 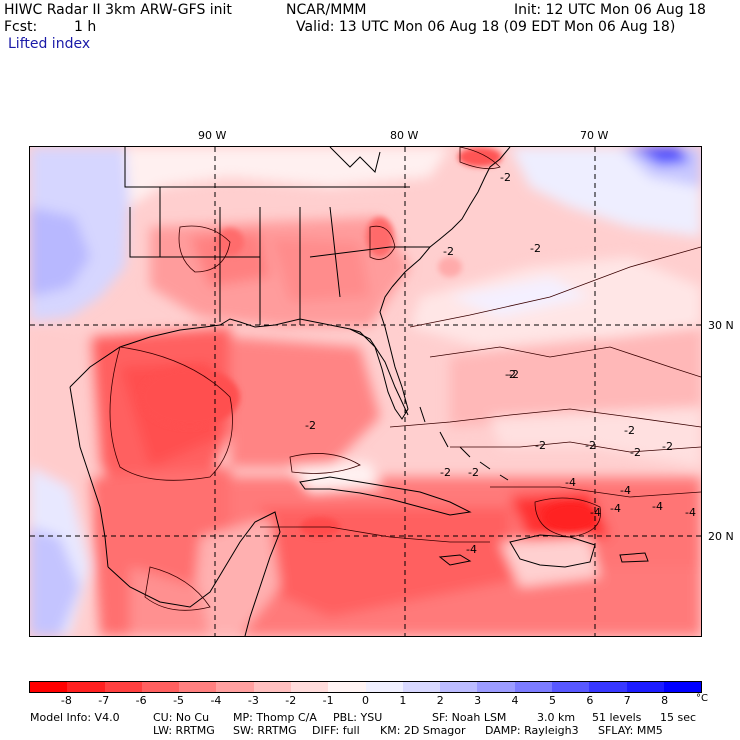 I want to click on colorbar-tick-label: -2, so click(x=291, y=700).